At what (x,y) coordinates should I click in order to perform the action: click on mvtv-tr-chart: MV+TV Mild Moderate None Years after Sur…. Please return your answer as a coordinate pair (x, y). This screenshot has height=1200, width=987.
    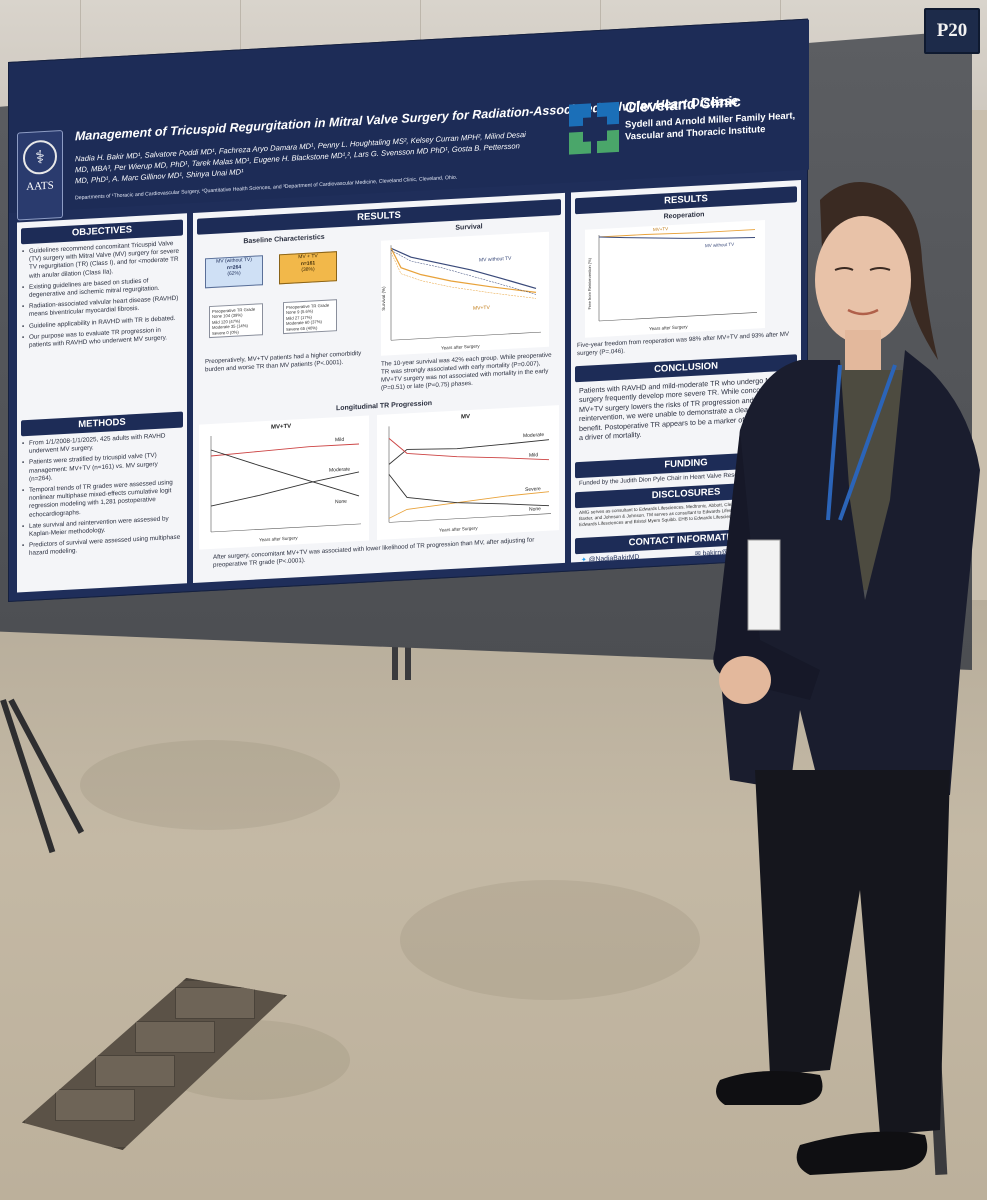
    Looking at the image, I should click on (284, 482).